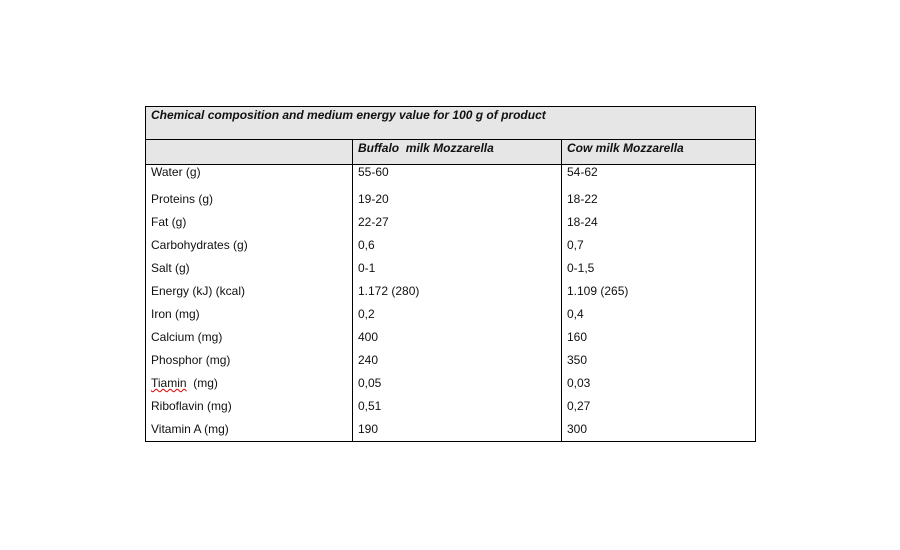 The image size is (900, 550). I want to click on table-row: Energy (kJ) (kcal) 1.172 (280) 1.109 (265), so click(450, 291).